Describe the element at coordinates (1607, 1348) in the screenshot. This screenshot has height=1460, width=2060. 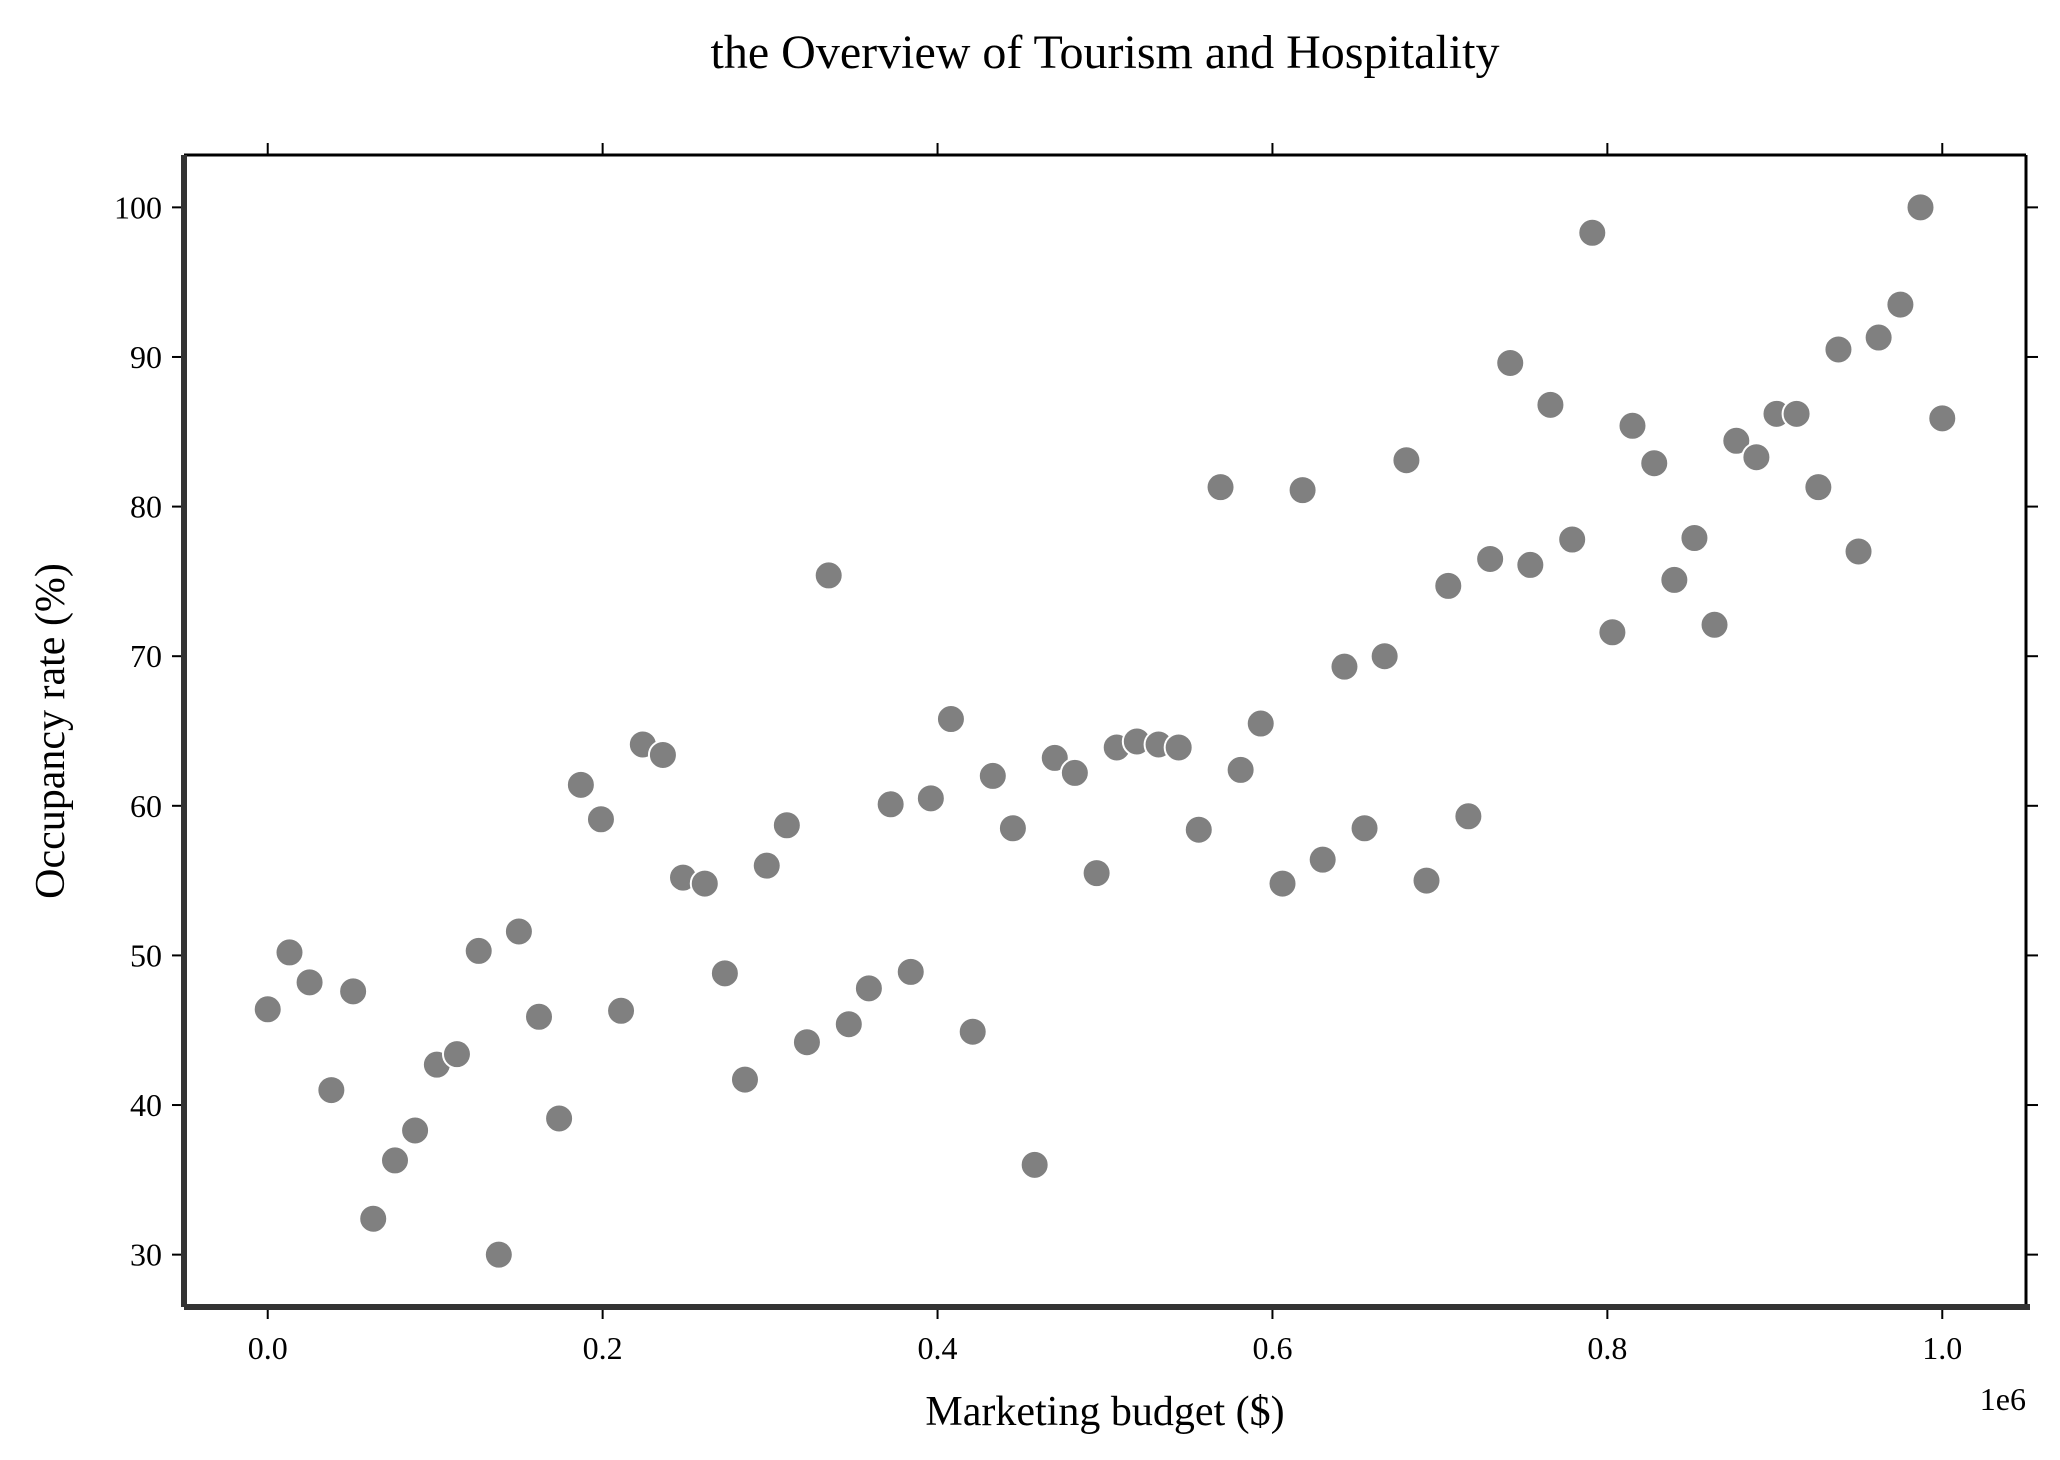
I see `x-tick-label: 0.8` at that location.